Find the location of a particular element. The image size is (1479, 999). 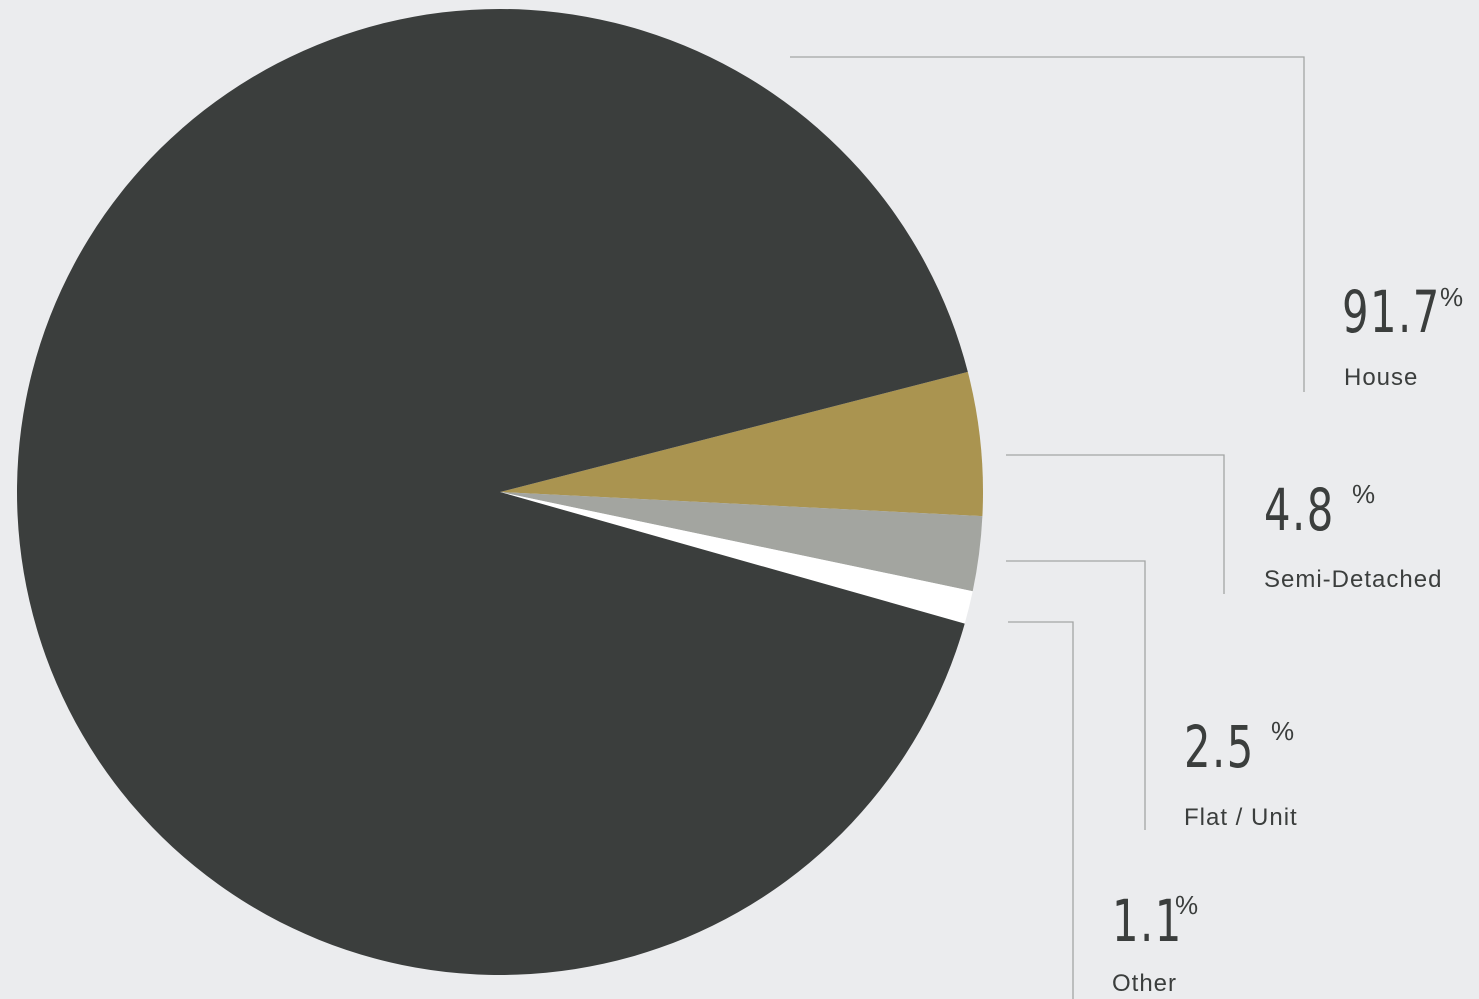

pie-slice-other is located at coordinates (736, 558).